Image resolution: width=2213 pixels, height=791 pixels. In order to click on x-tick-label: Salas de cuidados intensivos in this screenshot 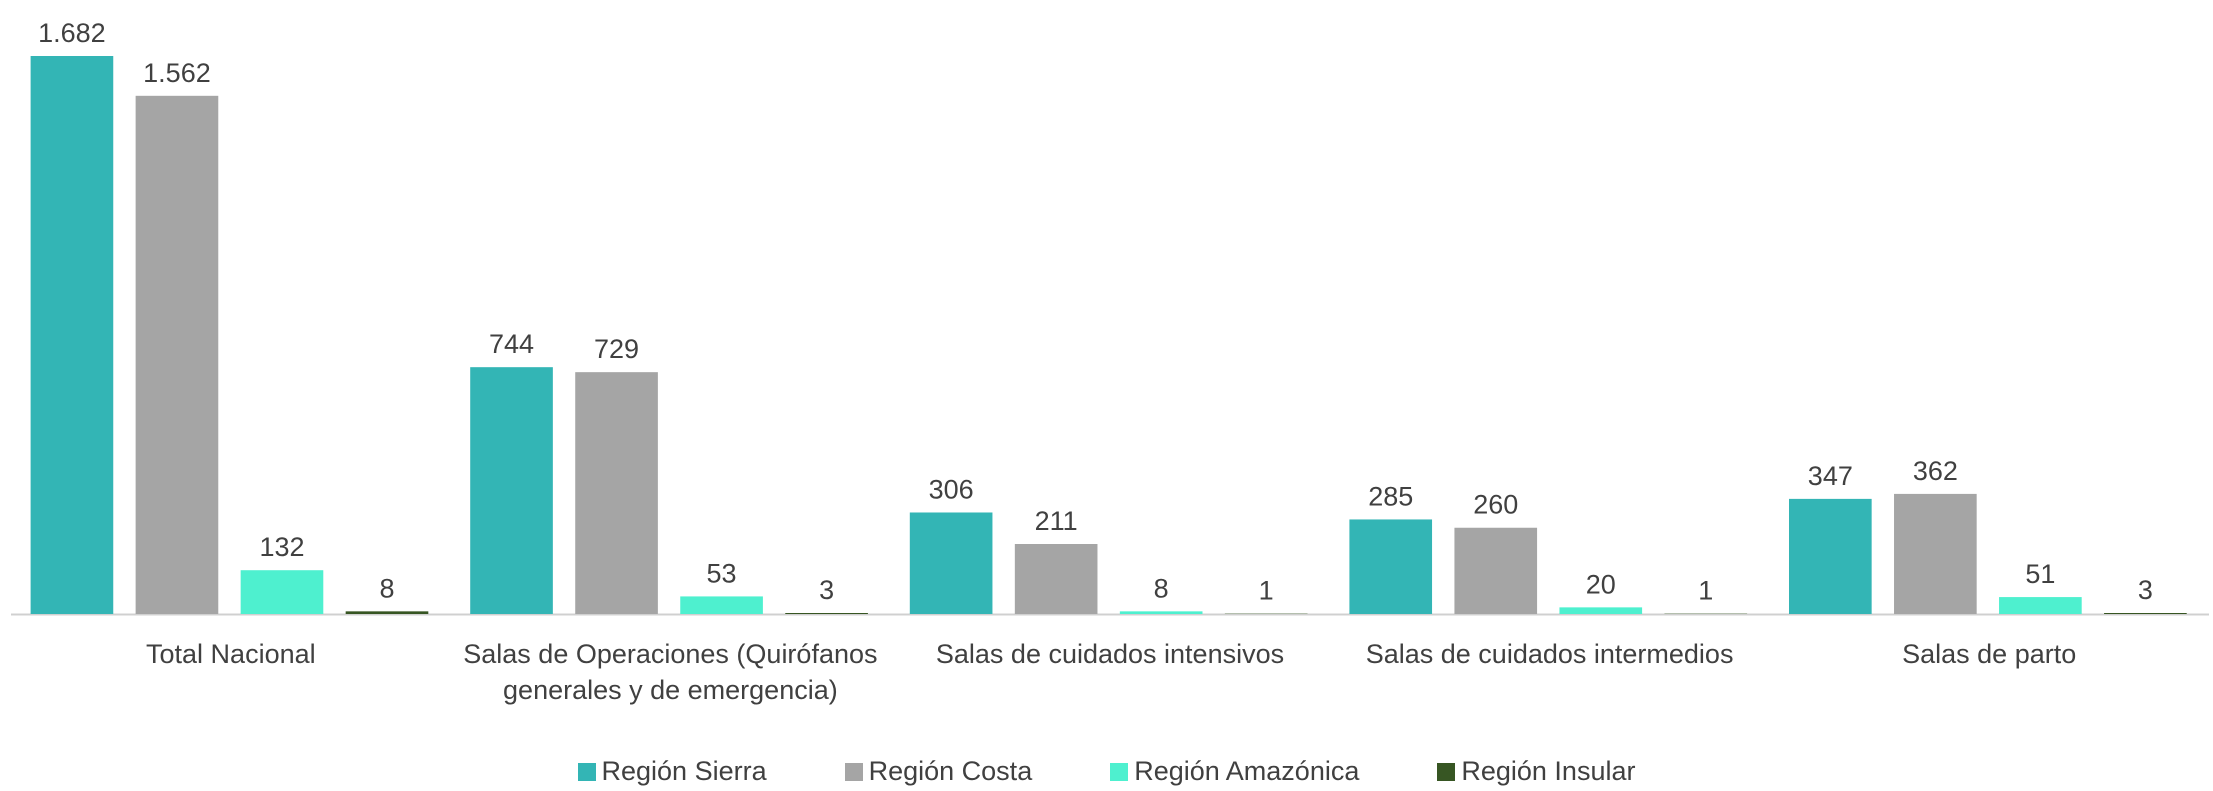, I will do `click(1110, 654)`.